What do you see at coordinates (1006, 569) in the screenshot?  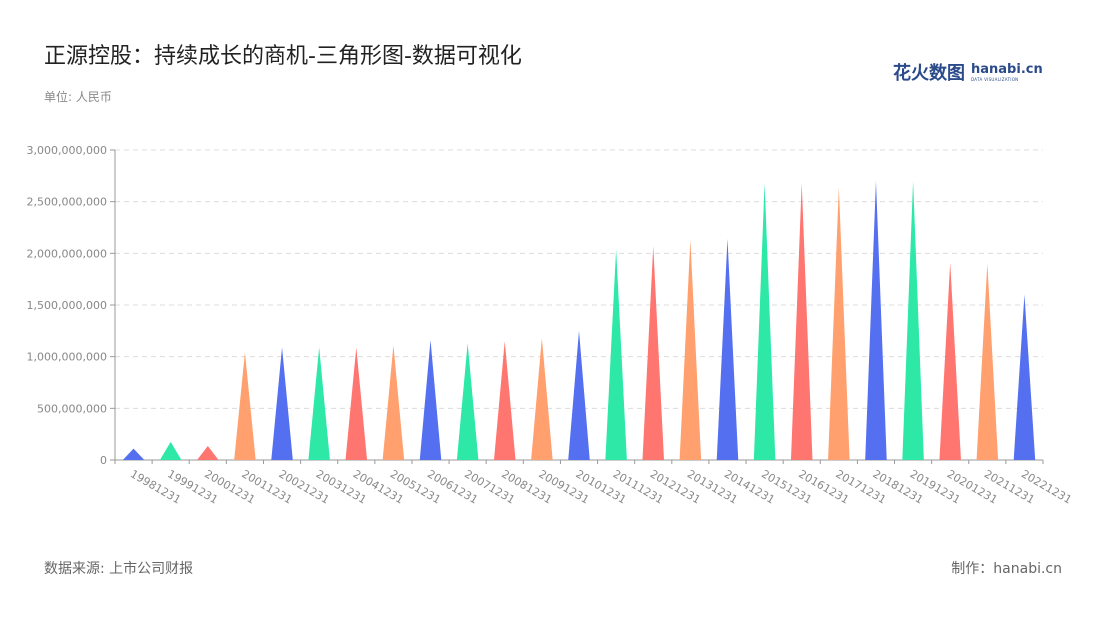 I see `maker-credit: 制作：hanabi.cn` at bounding box center [1006, 569].